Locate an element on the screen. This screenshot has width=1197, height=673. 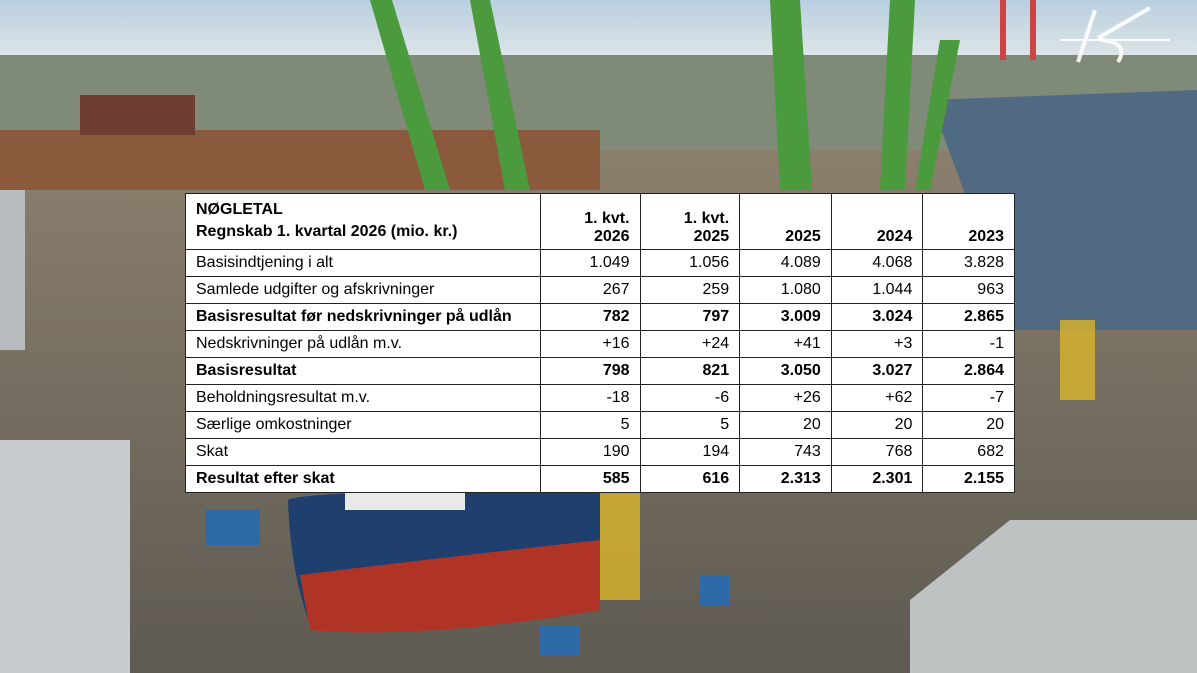
value-cell: -7 is located at coordinates (968, 398).